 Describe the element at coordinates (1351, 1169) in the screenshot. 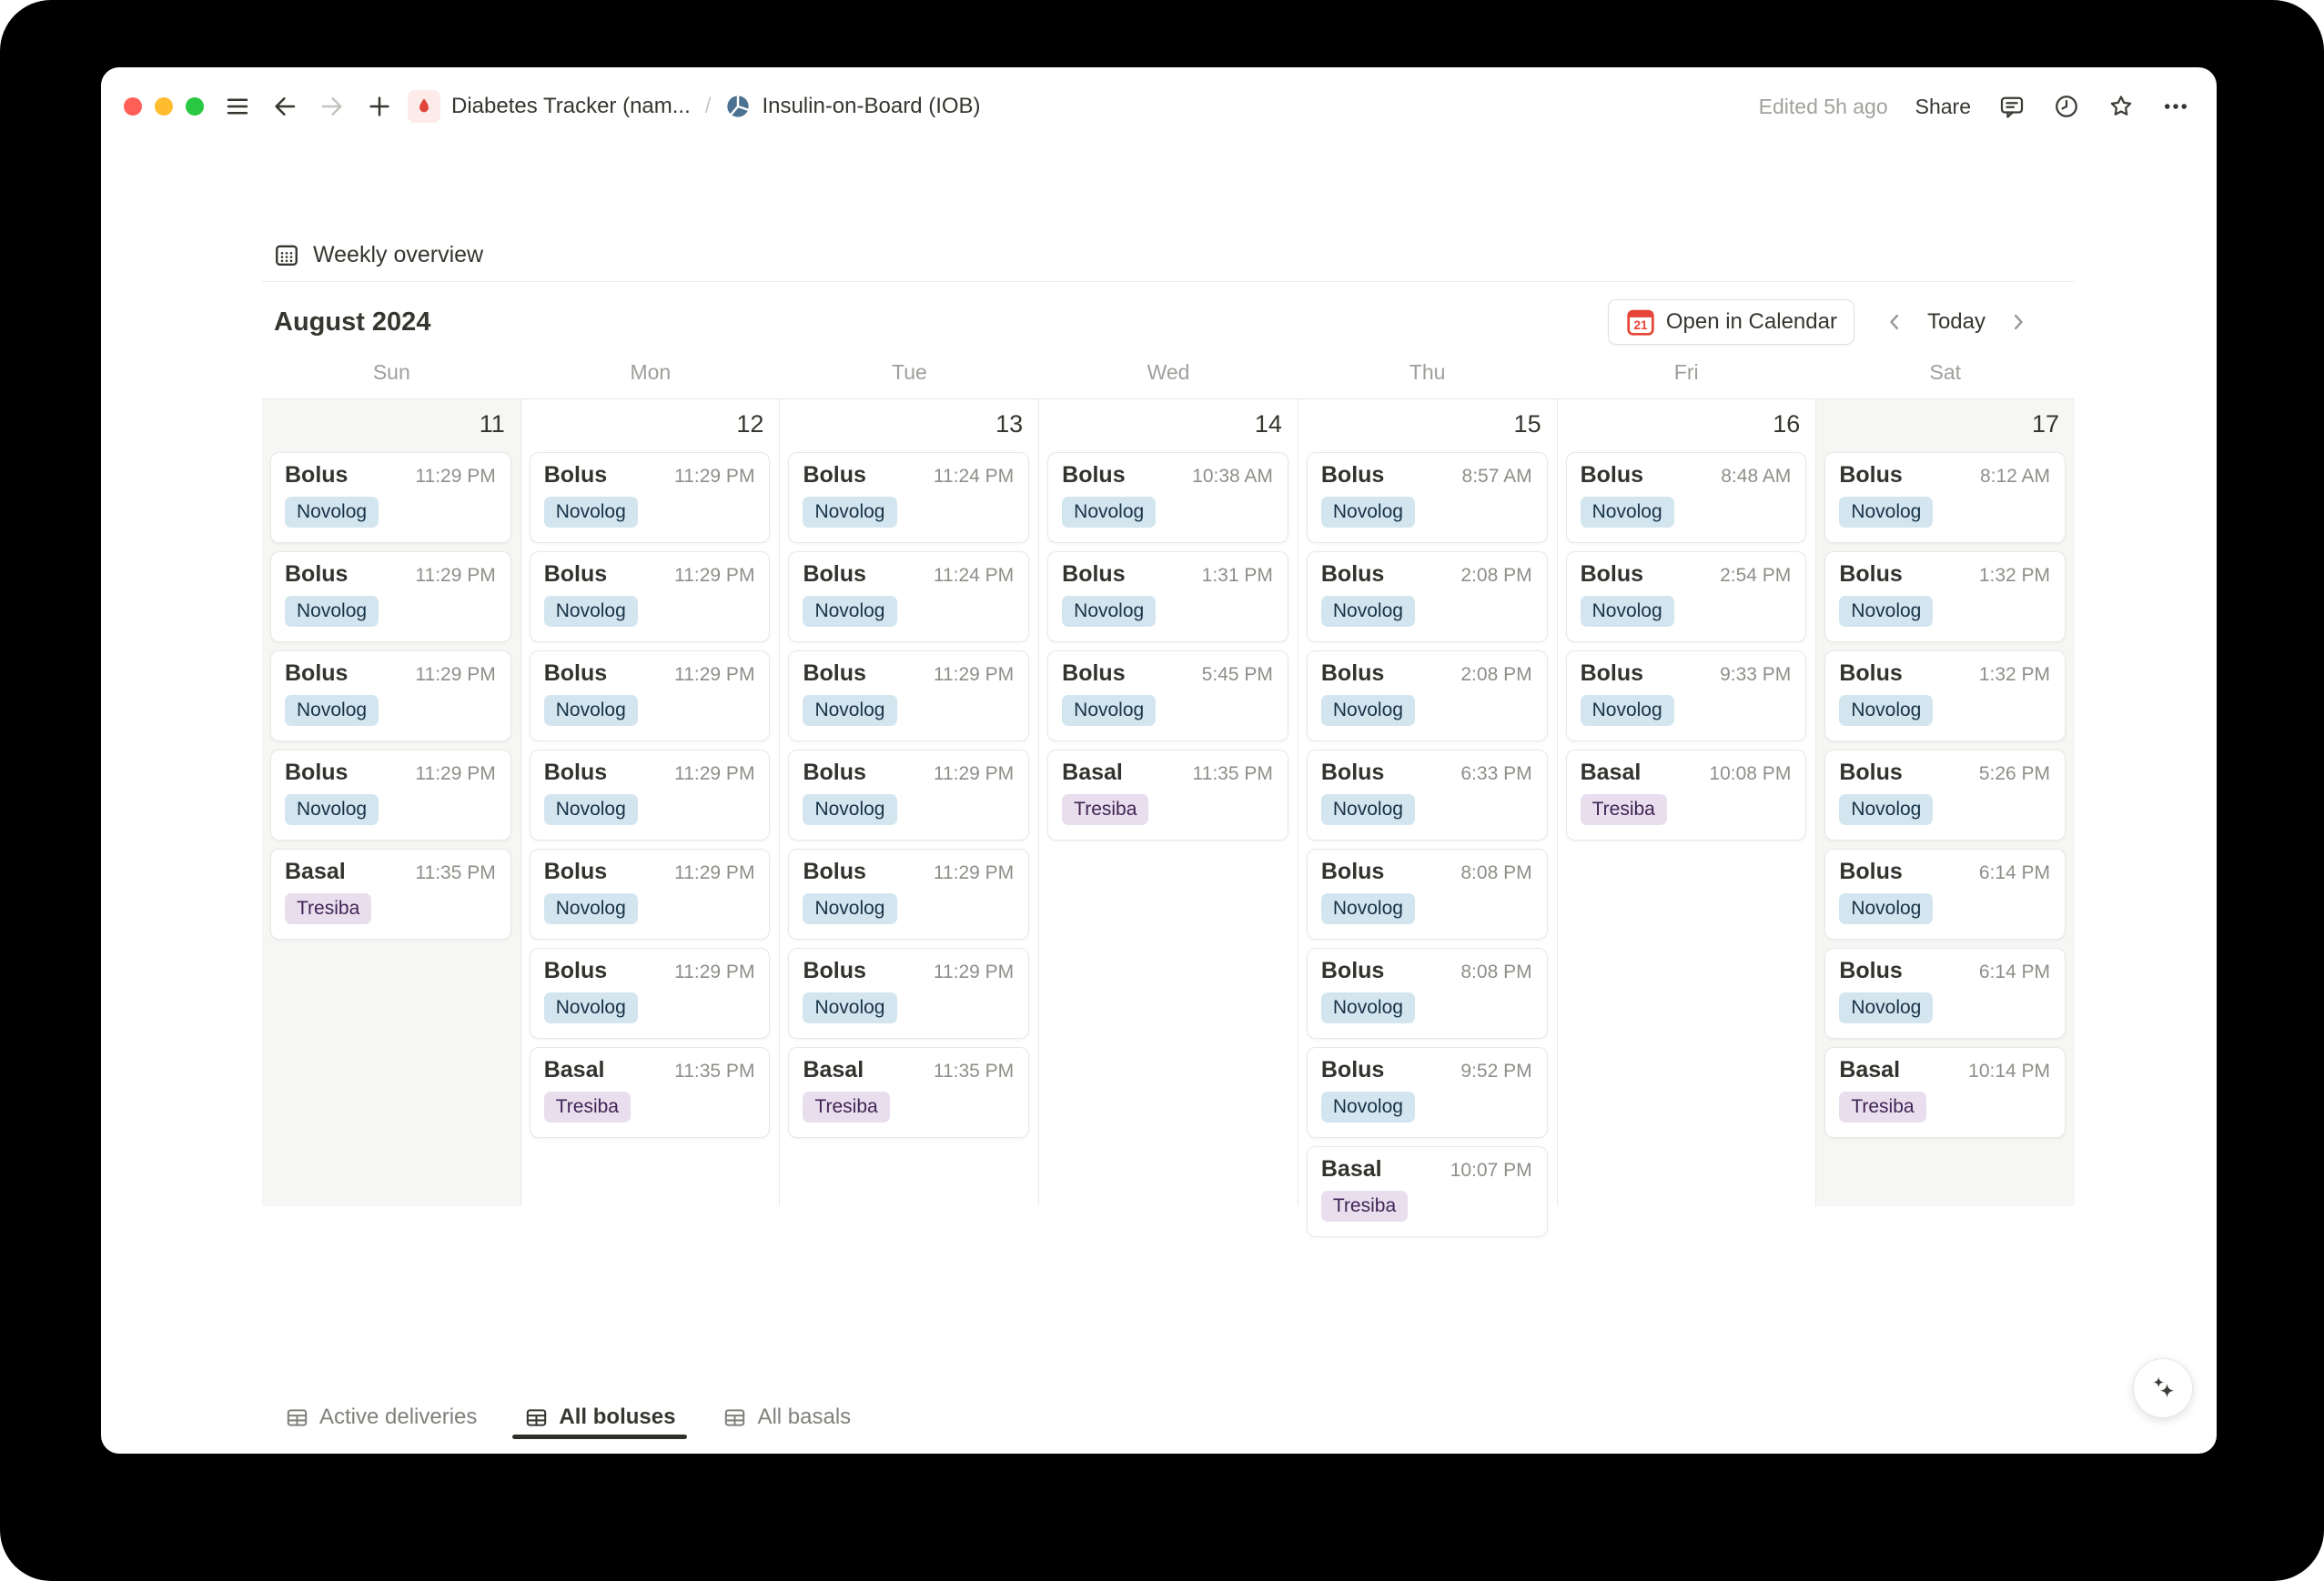

I see `event-title: Basal` at that location.